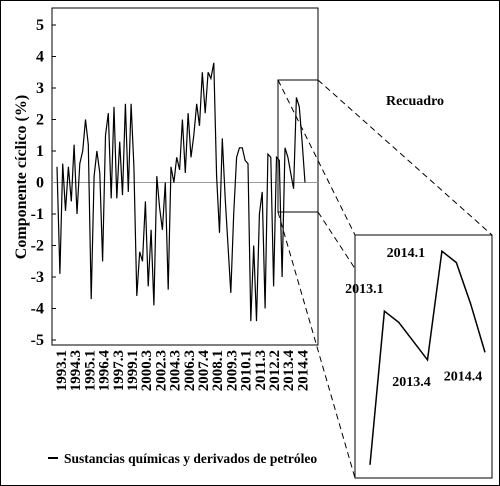  I want to click on x-tick-label: 2008.1, so click(218, 370).